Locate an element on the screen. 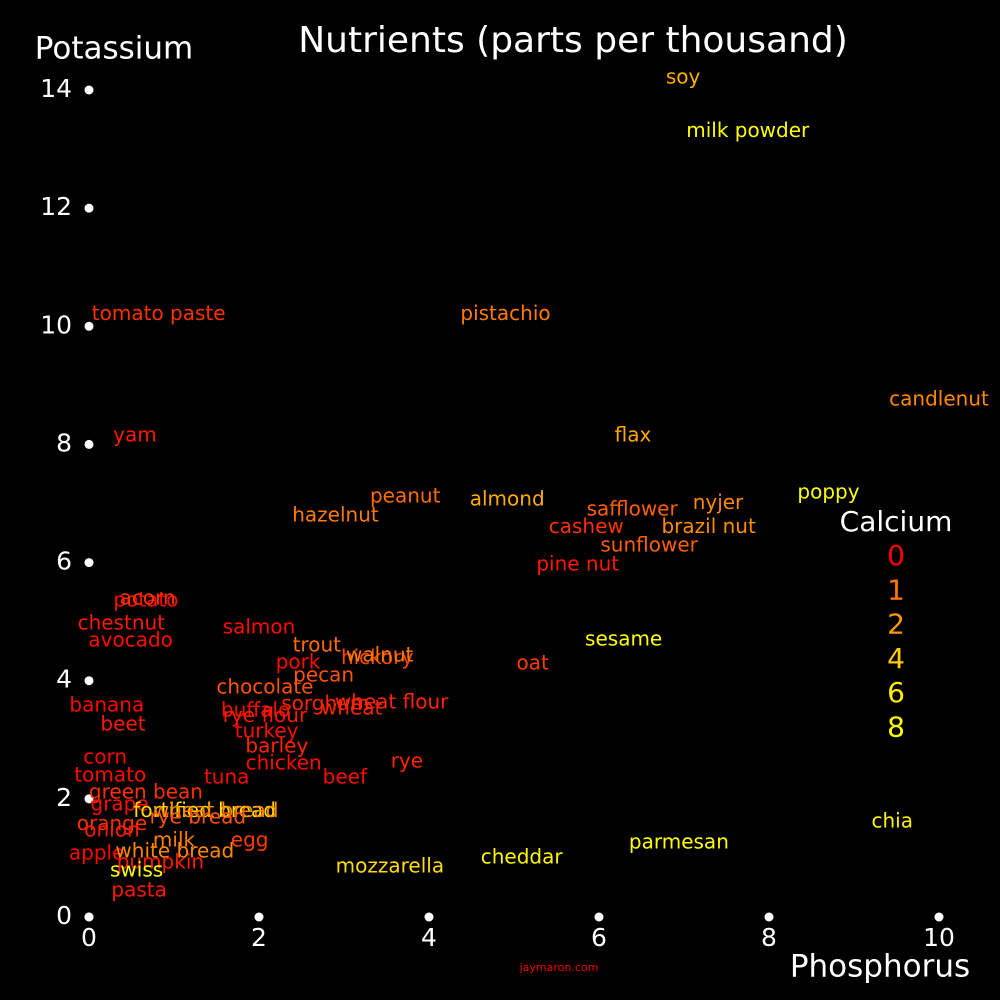  food-label: acorn is located at coordinates (148, 598).